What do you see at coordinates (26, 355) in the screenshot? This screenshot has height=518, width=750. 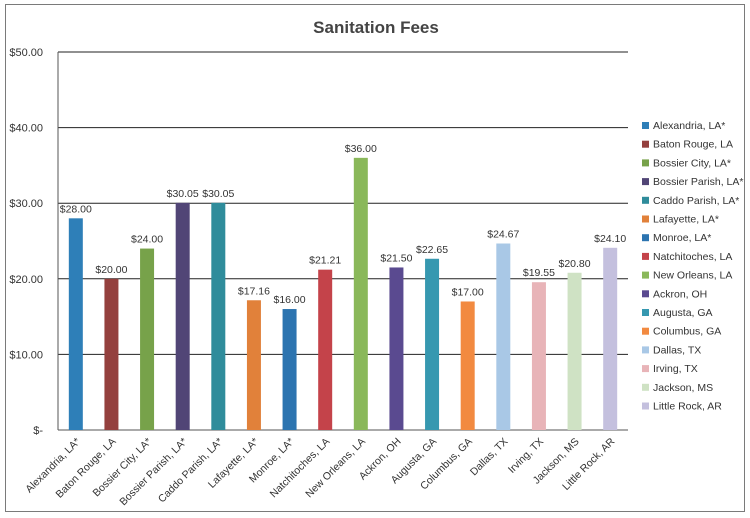 I see `y-tick-label: $10.00` at bounding box center [26, 355].